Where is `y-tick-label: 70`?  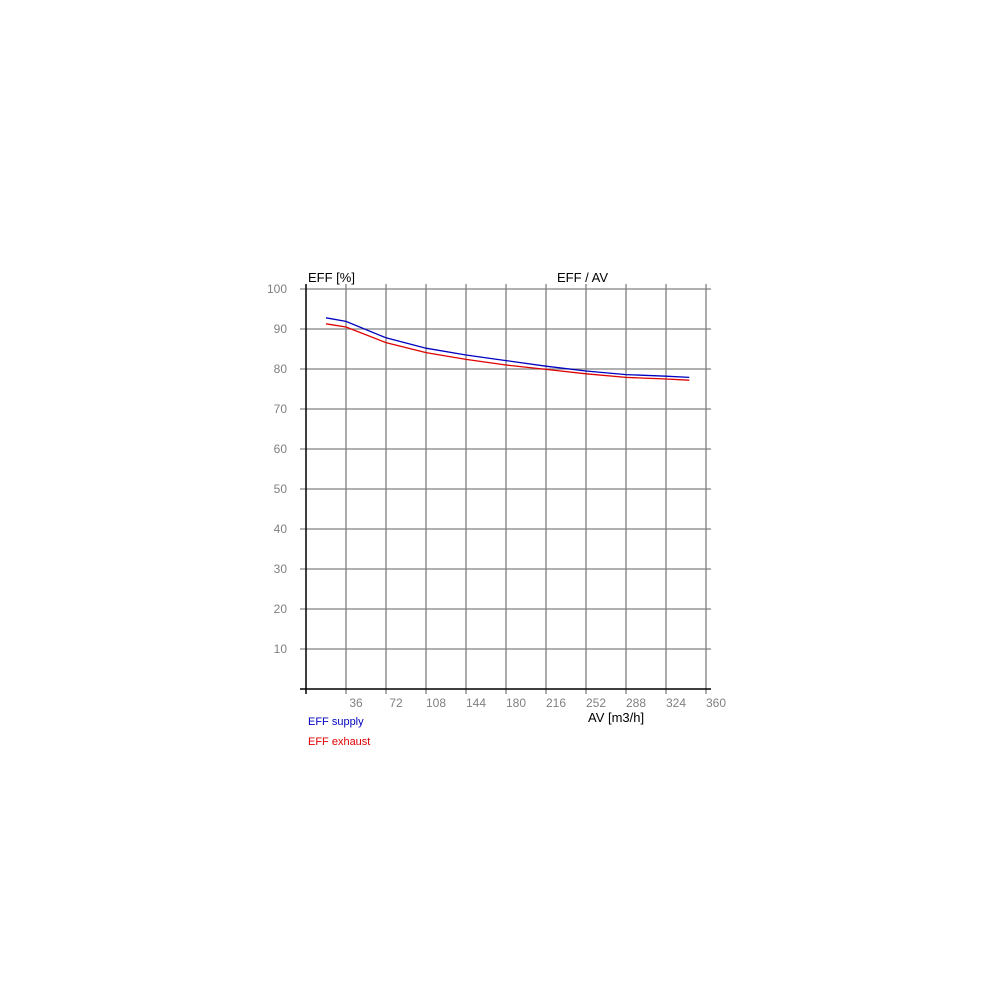 y-tick-label: 70 is located at coordinates (281, 409).